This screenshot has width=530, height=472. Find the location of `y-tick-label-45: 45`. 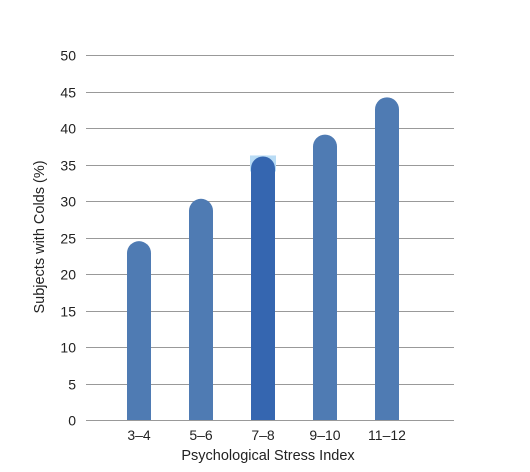

y-tick-label-45: 45 is located at coordinates (68, 93).